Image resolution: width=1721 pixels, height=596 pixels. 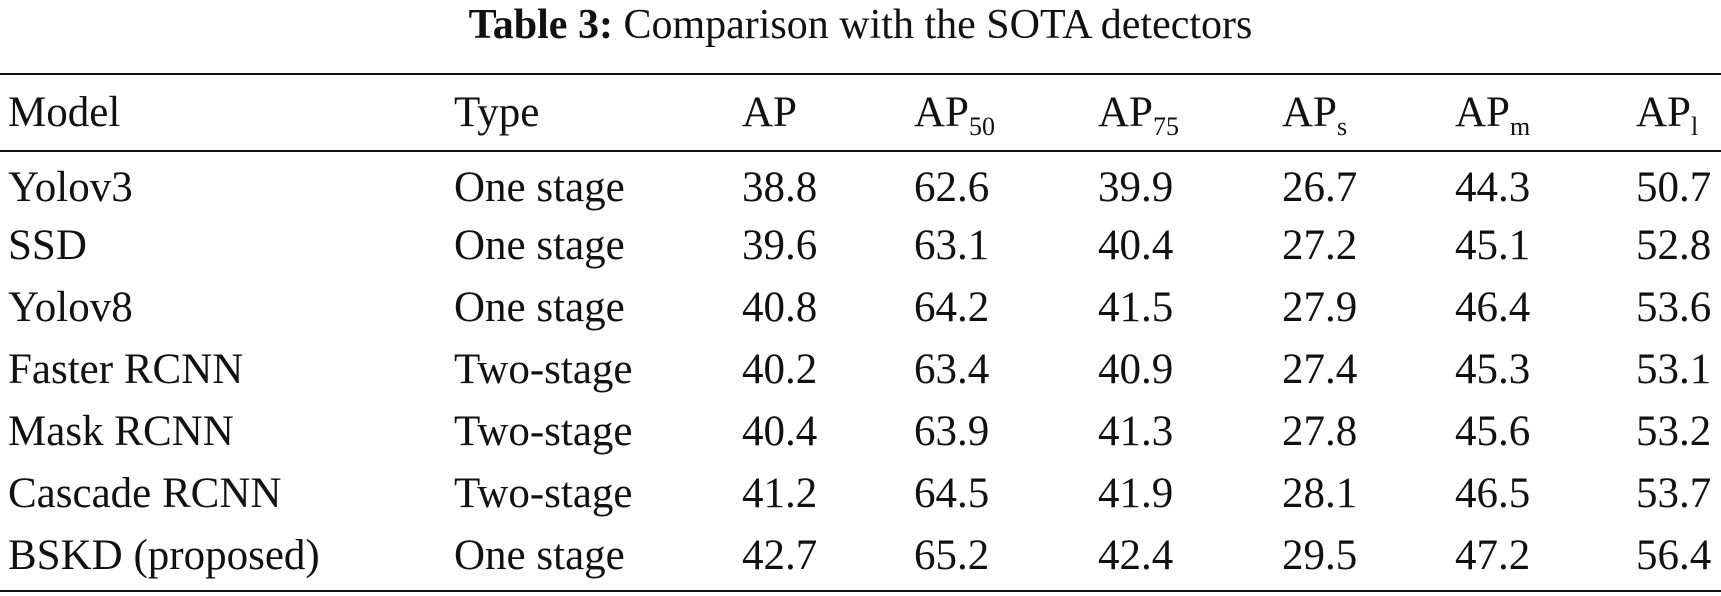 What do you see at coordinates (1136, 555) in the screenshot?
I see `cell-ap75: 42.4` at bounding box center [1136, 555].